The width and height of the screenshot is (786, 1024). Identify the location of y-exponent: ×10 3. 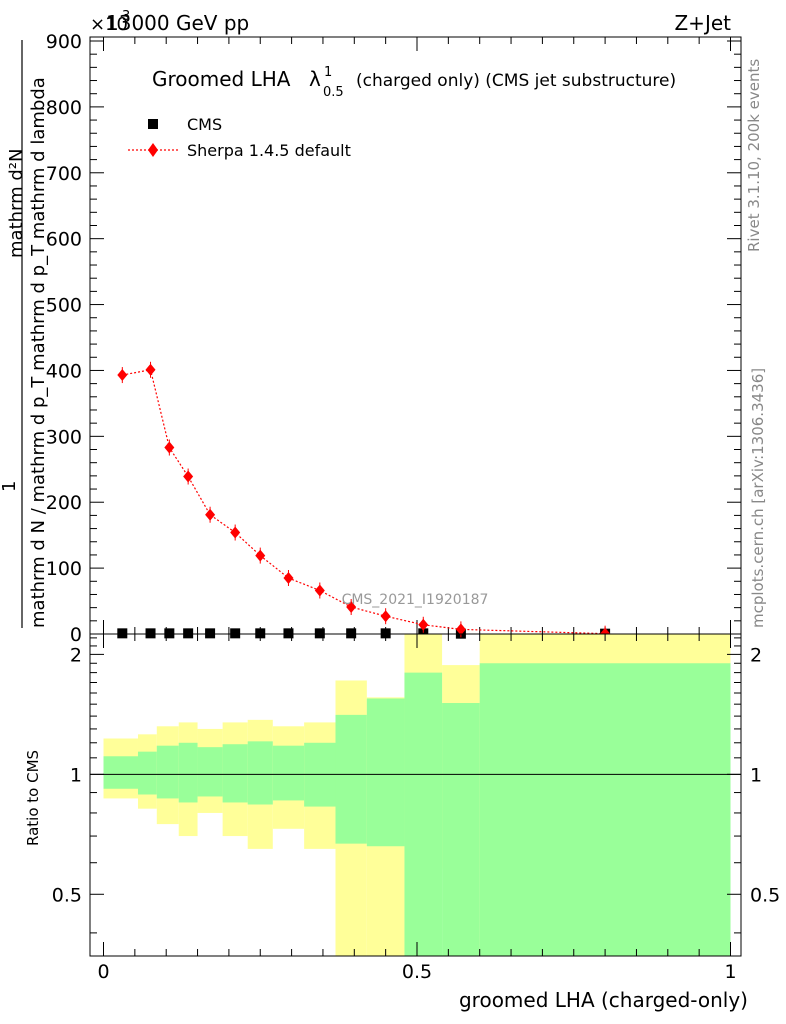
(110, 22).